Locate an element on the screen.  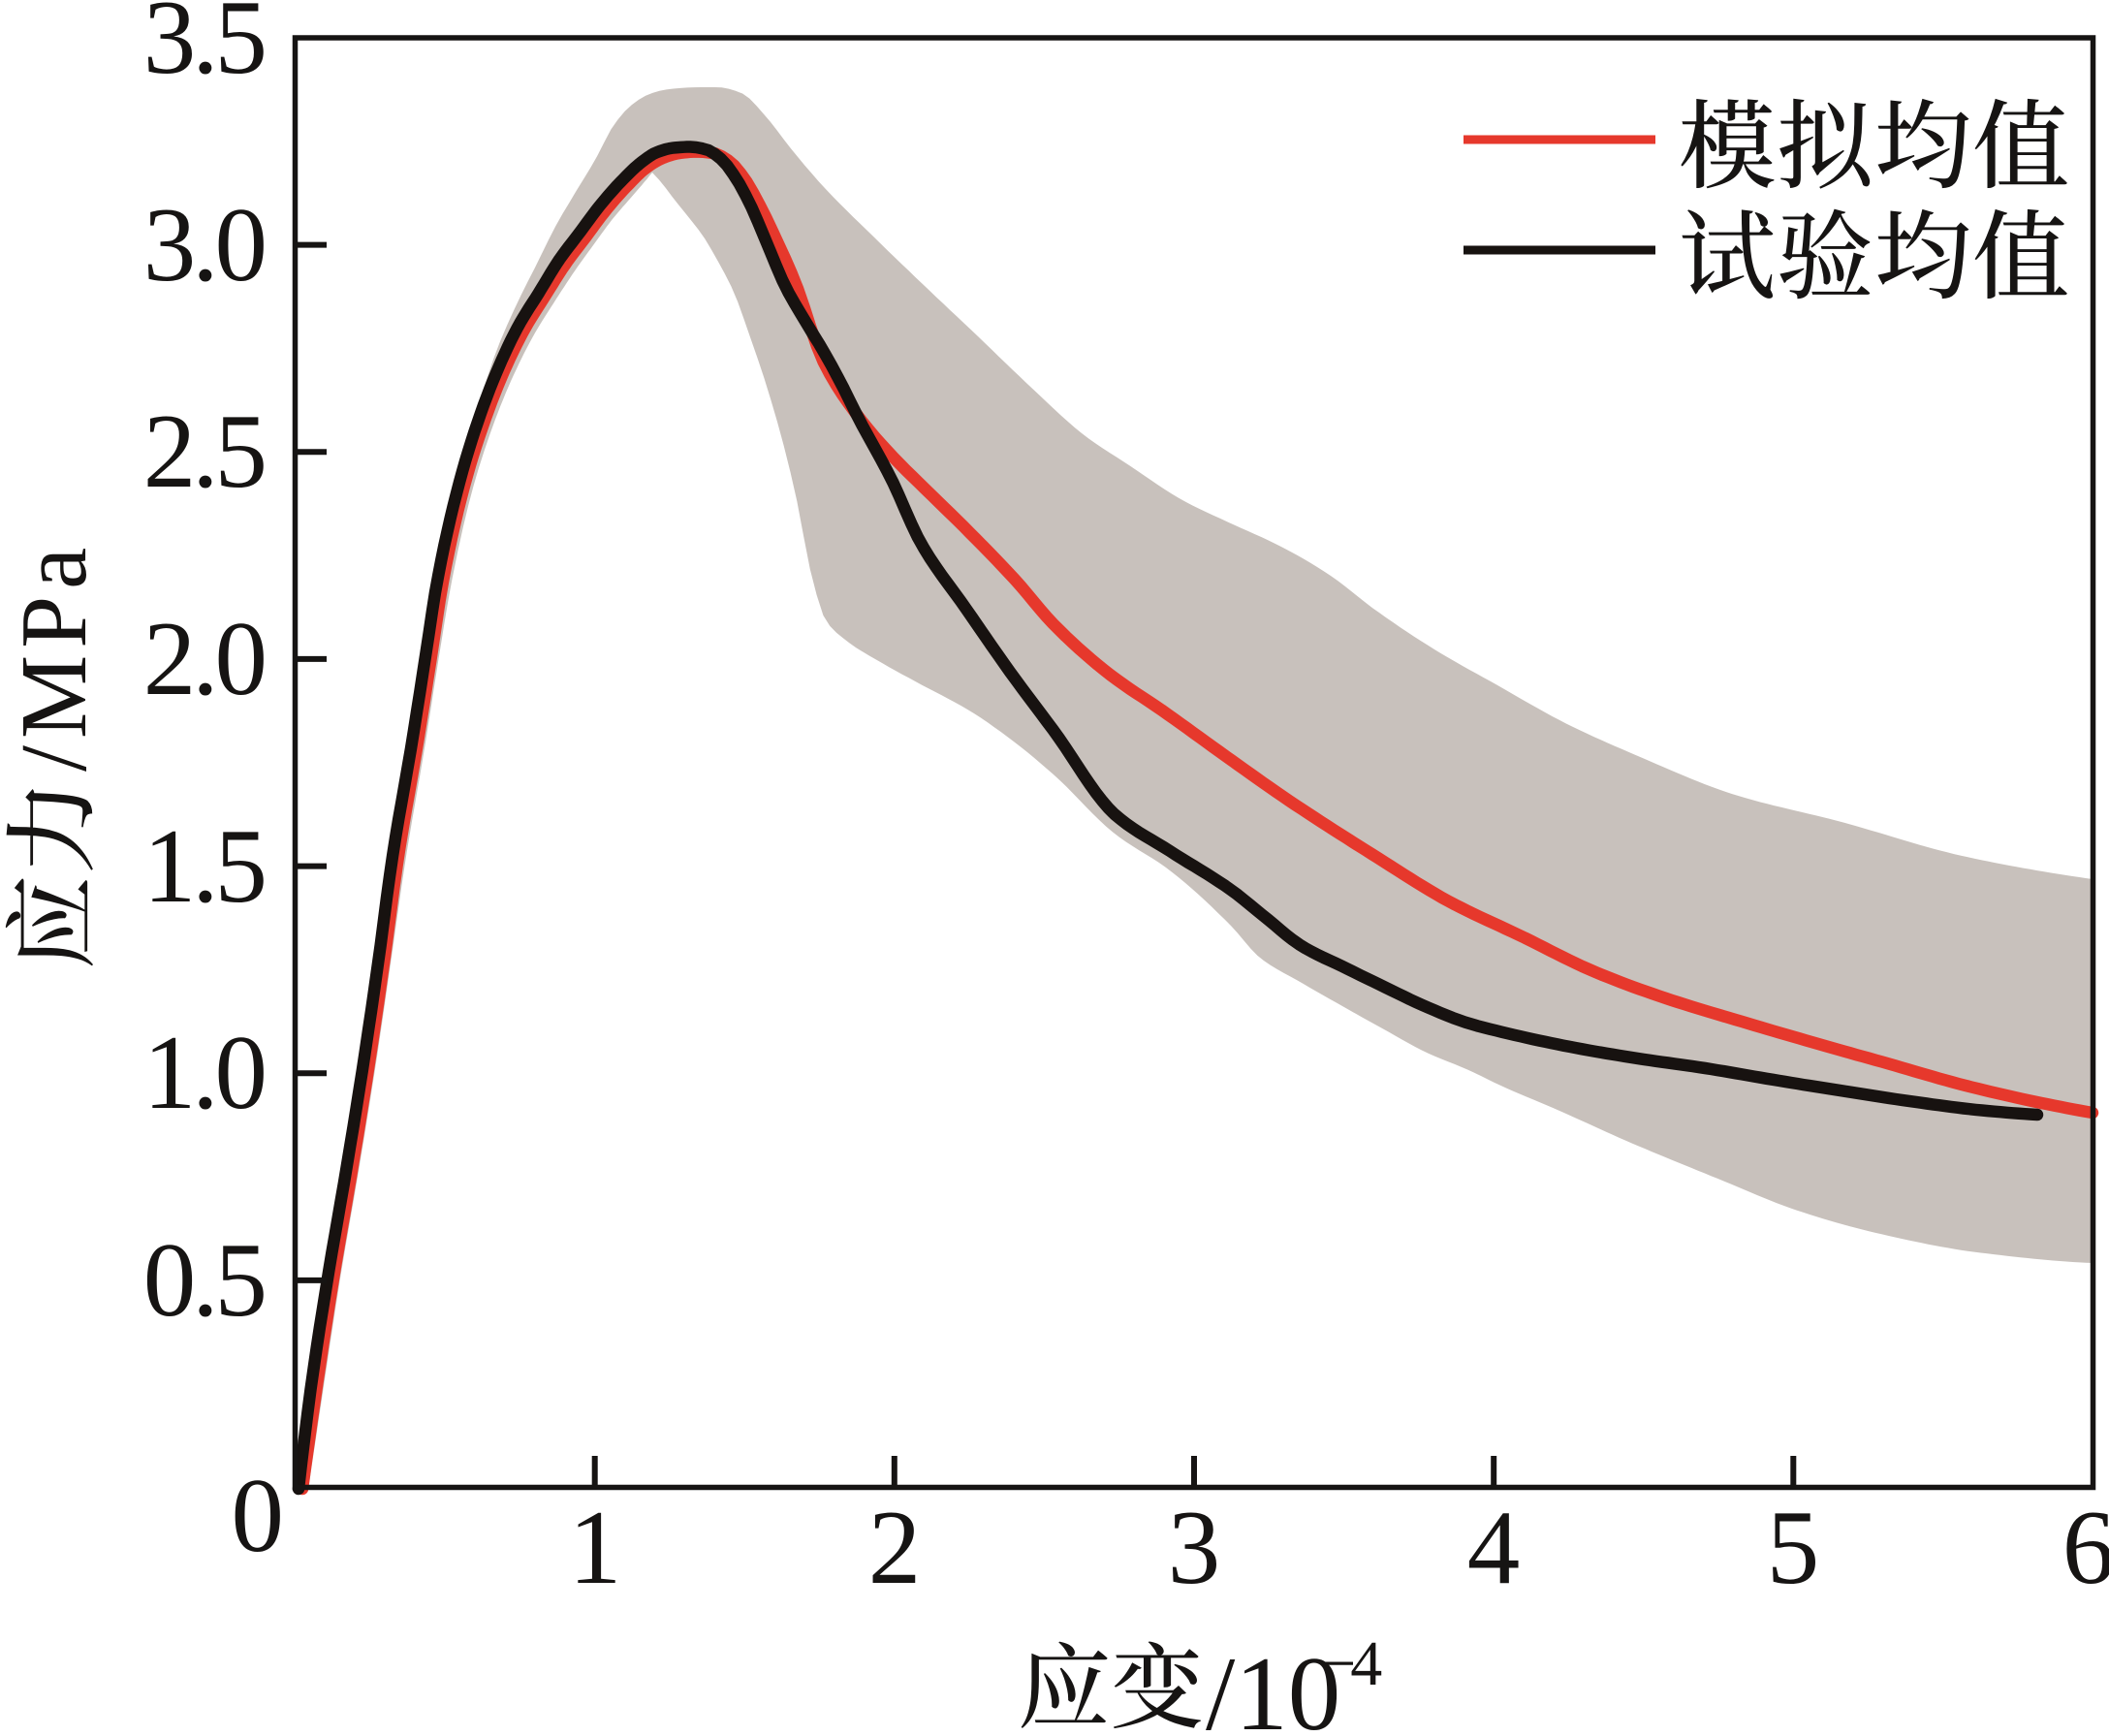
svg-text: /10 is located at coordinates (1273, 1683).